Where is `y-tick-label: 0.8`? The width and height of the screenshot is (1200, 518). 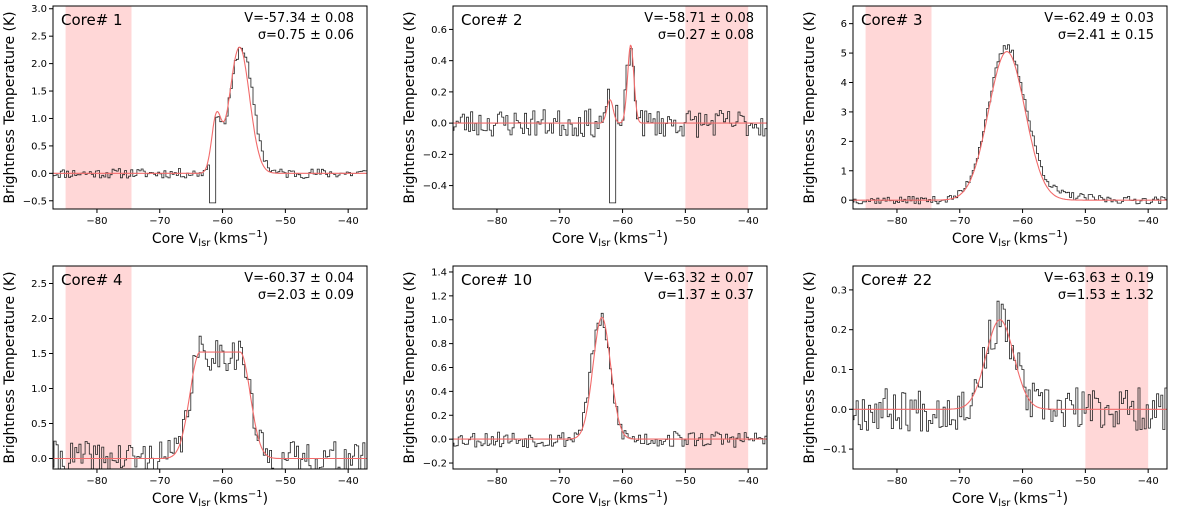 y-tick-label: 0.8 is located at coordinates (439, 344).